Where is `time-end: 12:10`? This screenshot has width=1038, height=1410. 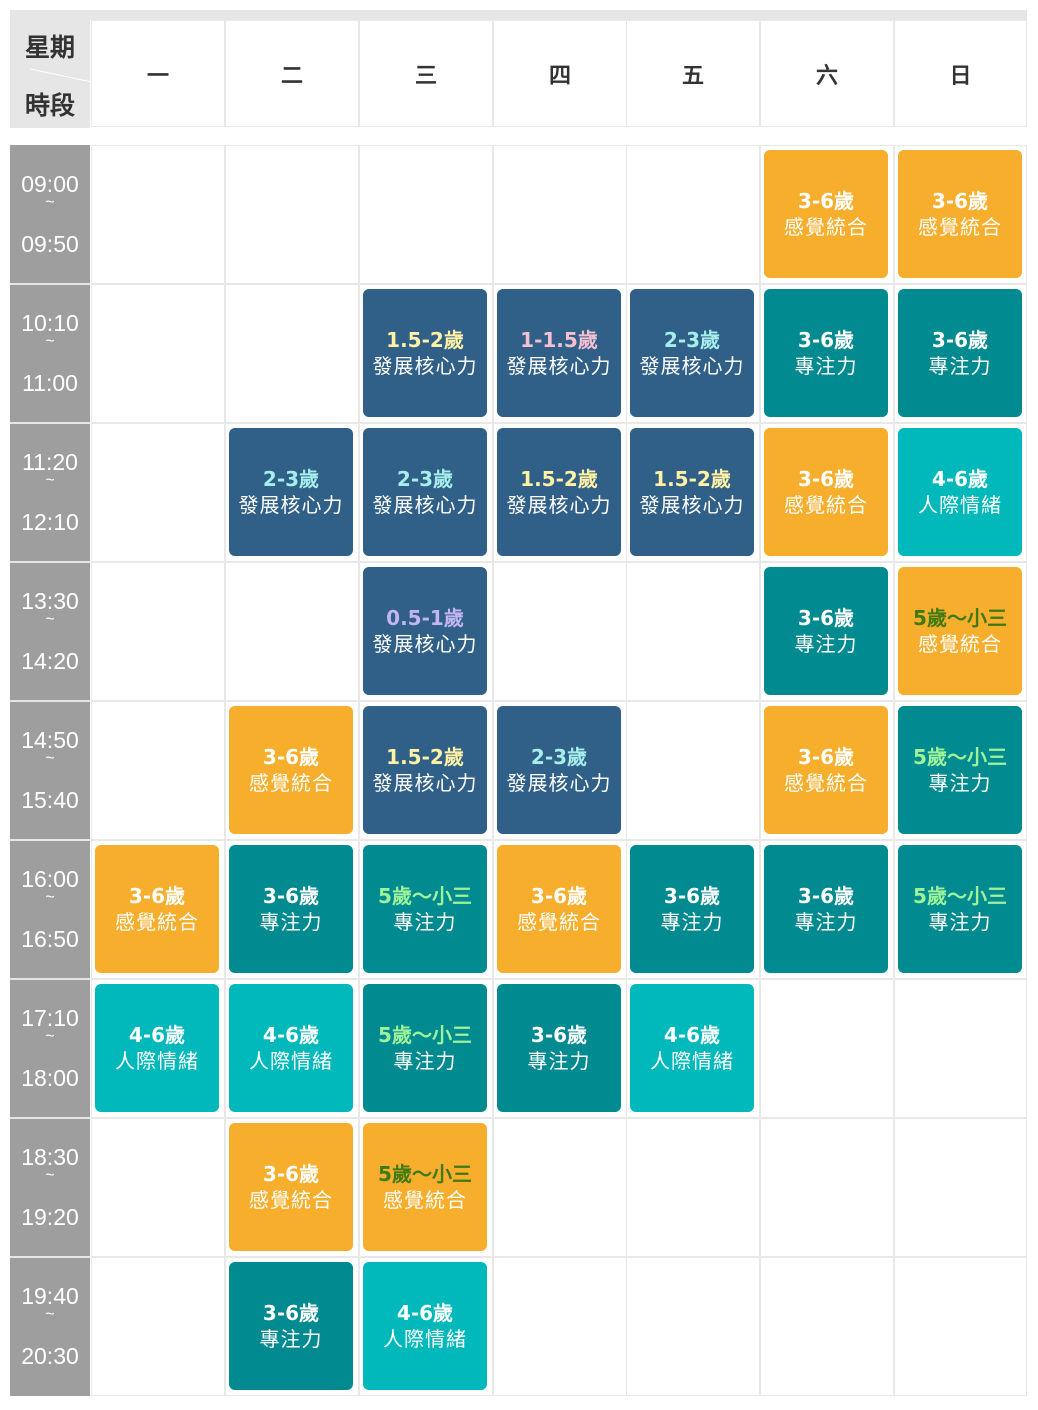
time-end: 12:10 is located at coordinates (50, 522).